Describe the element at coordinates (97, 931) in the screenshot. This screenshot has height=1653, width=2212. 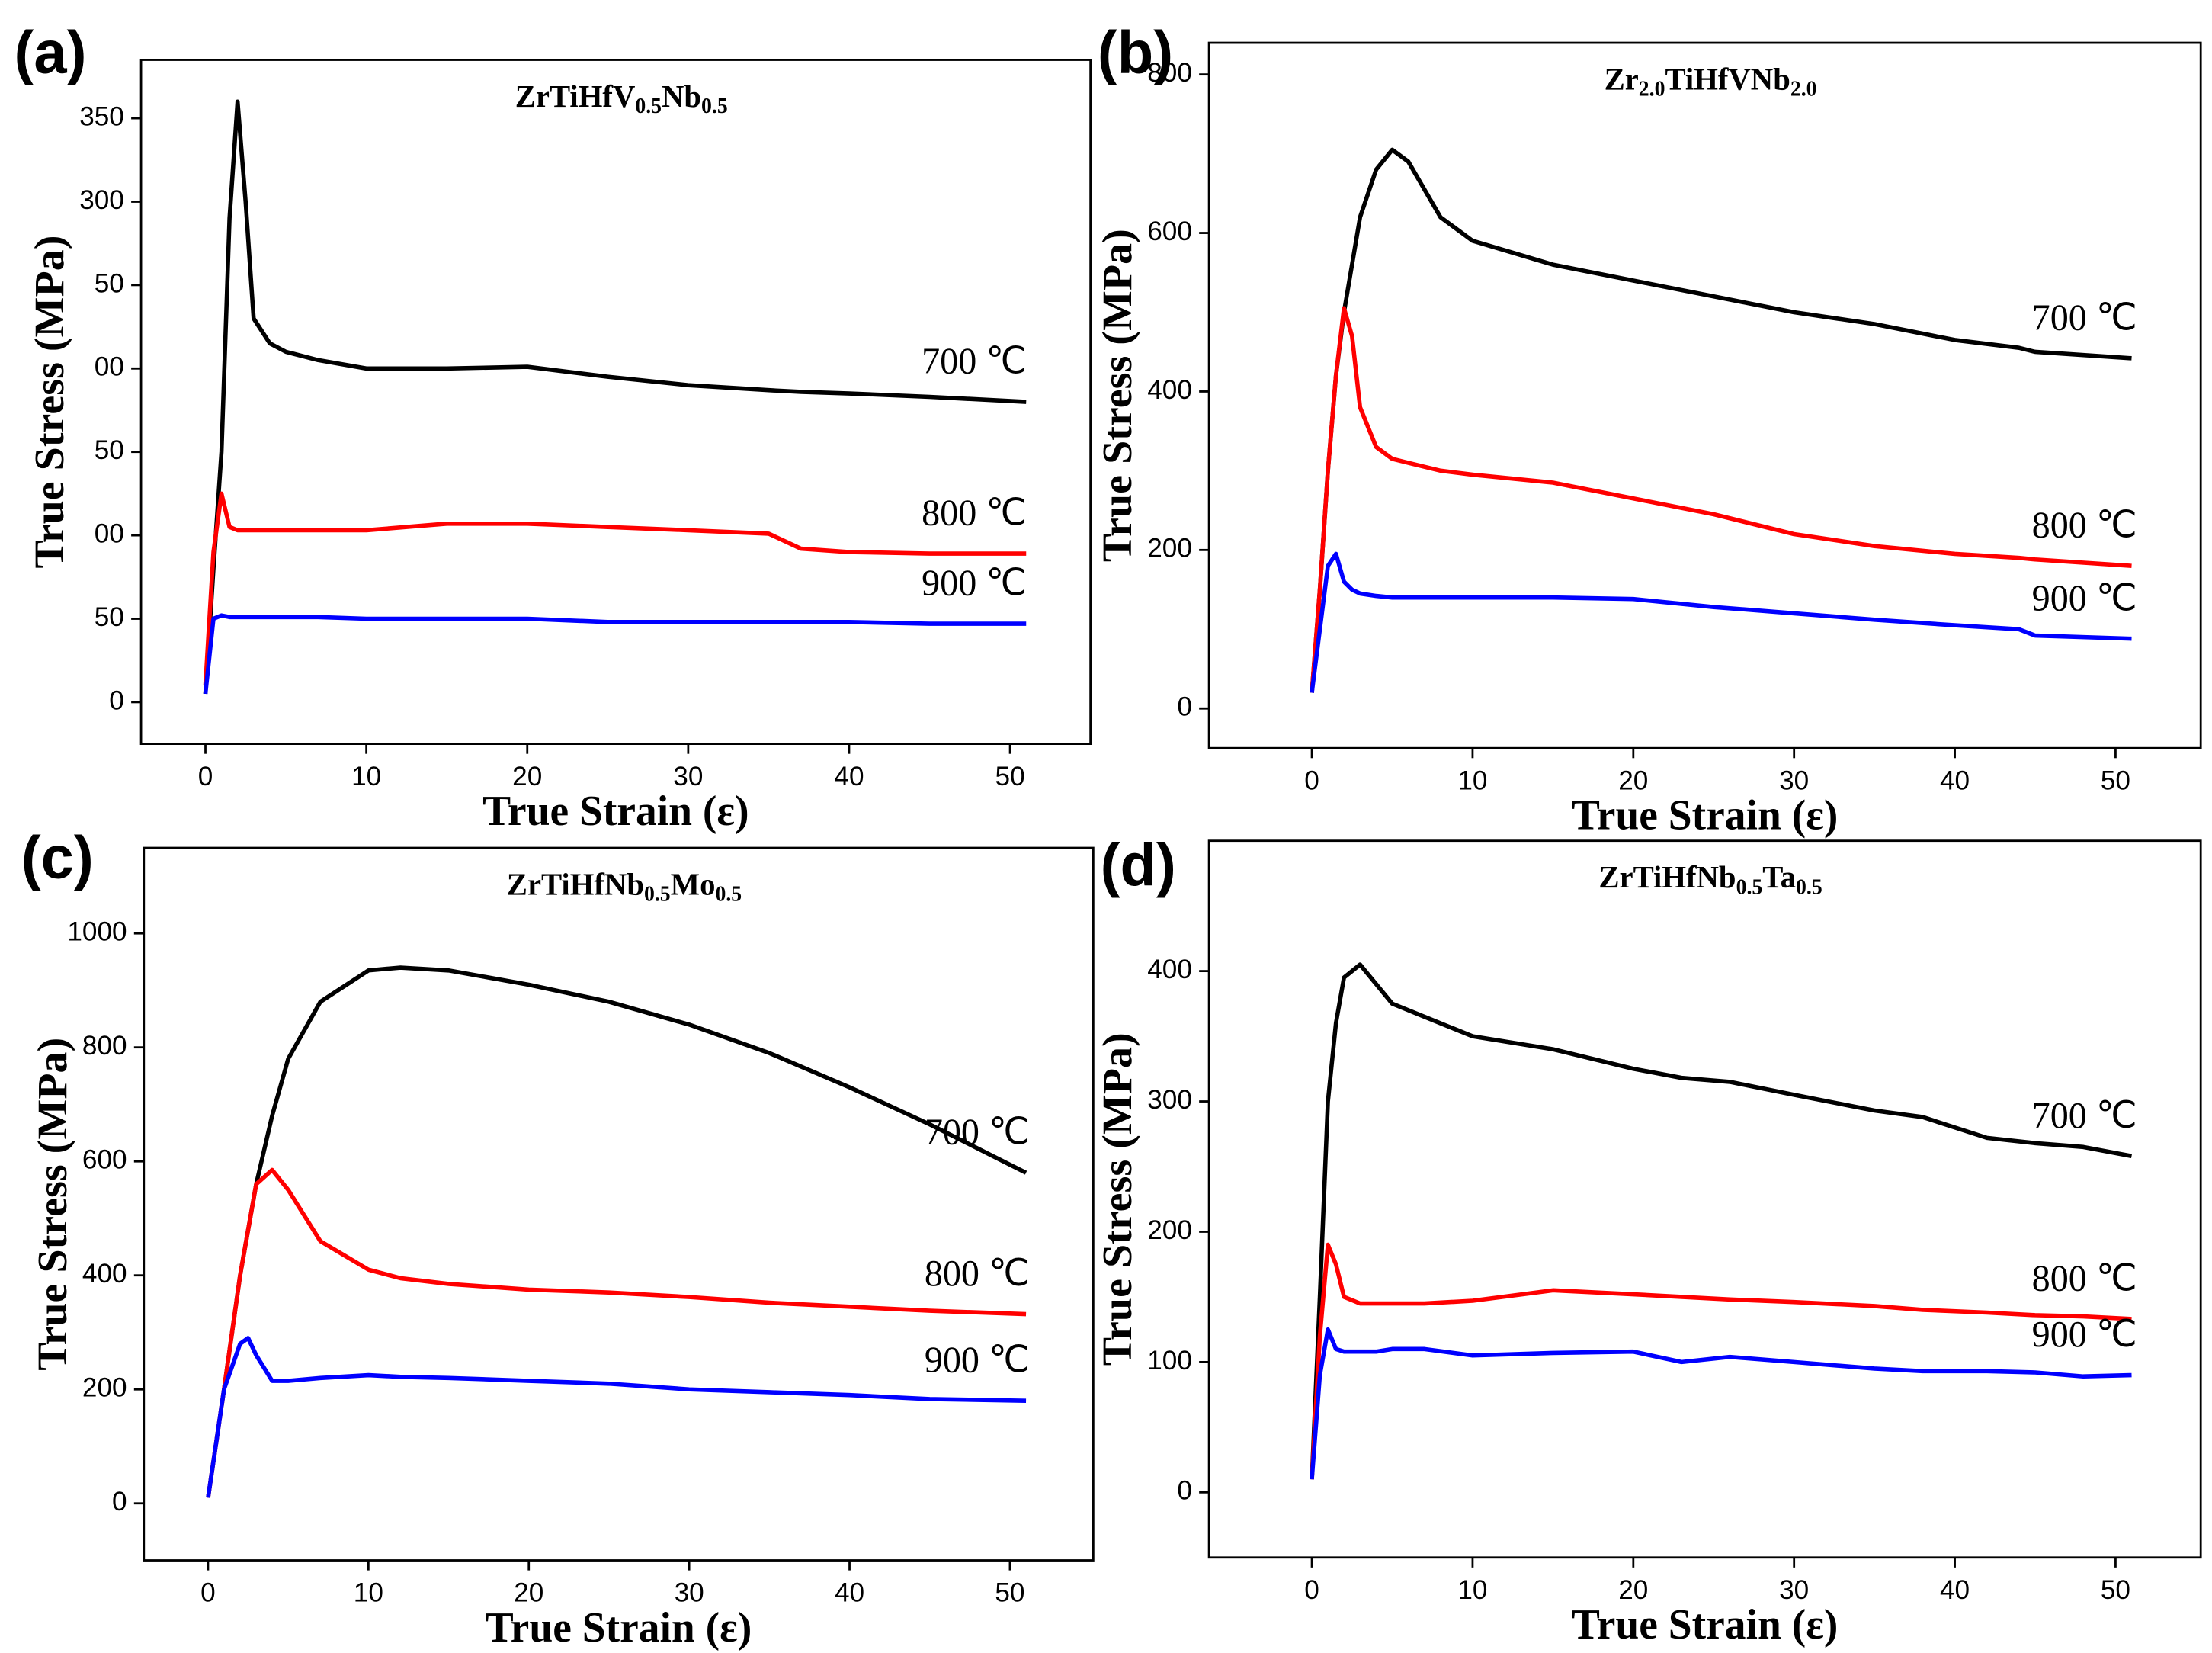
I see `y-tick-label: 1000` at that location.